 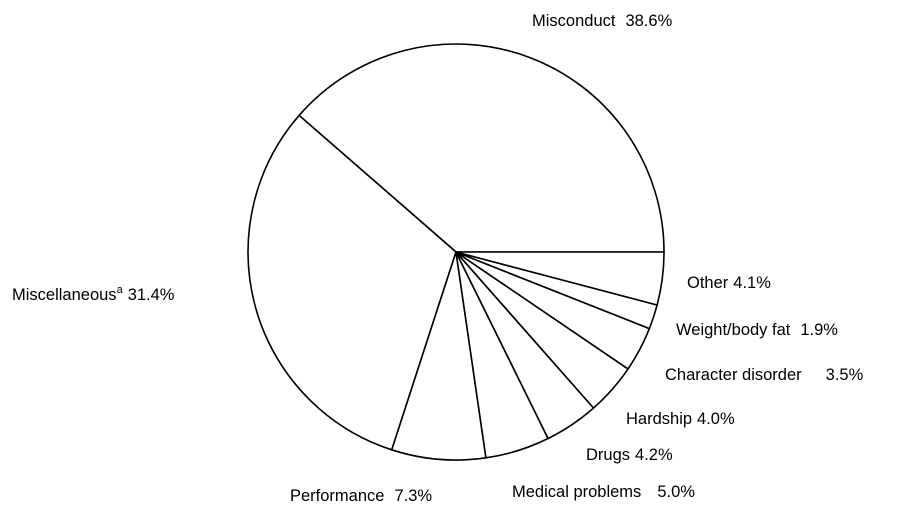 What do you see at coordinates (93, 294) in the screenshot?
I see `label-miscellaneous: Miscellaneousa 31.4%` at bounding box center [93, 294].